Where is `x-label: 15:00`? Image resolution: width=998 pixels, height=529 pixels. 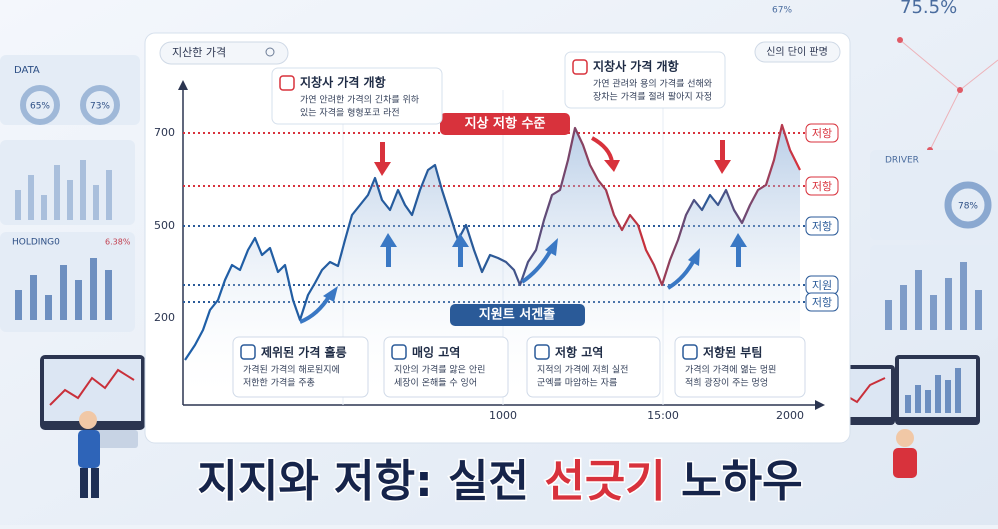
x-label: 15:00 is located at coordinates (663, 415).